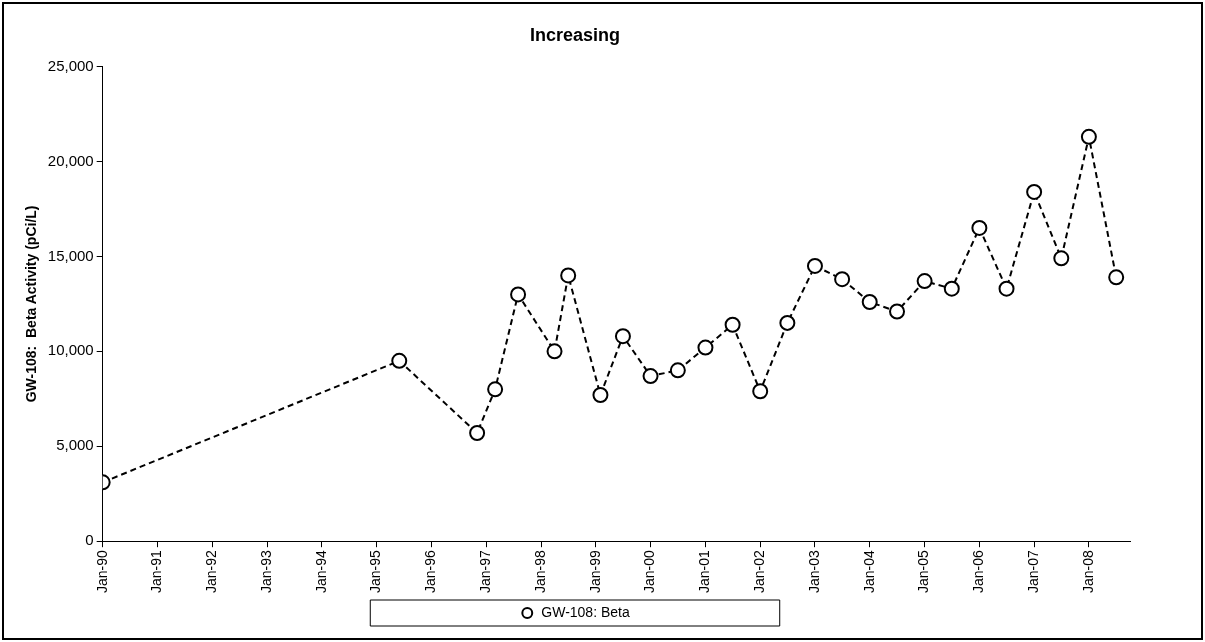 This screenshot has height=642, width=1205. Describe the element at coordinates (1033, 571) in the screenshot. I see `x-tick-label: Jan-07` at that location.